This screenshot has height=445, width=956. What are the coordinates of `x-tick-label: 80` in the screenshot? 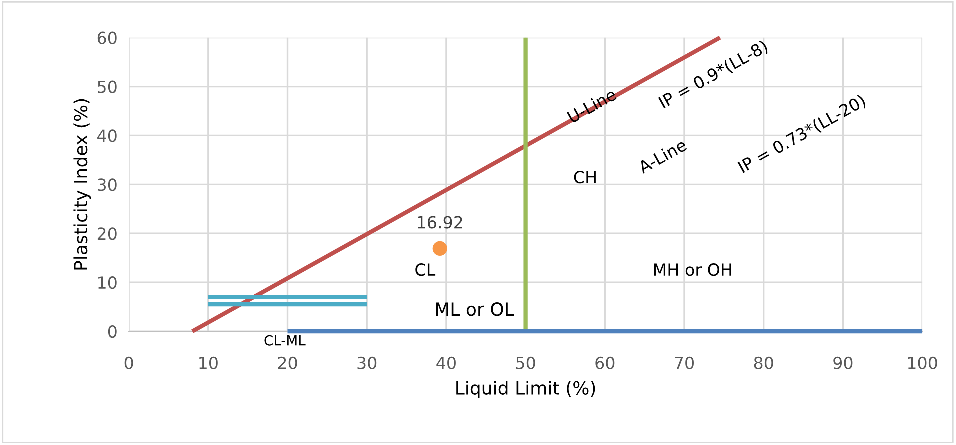 It's located at (764, 363).